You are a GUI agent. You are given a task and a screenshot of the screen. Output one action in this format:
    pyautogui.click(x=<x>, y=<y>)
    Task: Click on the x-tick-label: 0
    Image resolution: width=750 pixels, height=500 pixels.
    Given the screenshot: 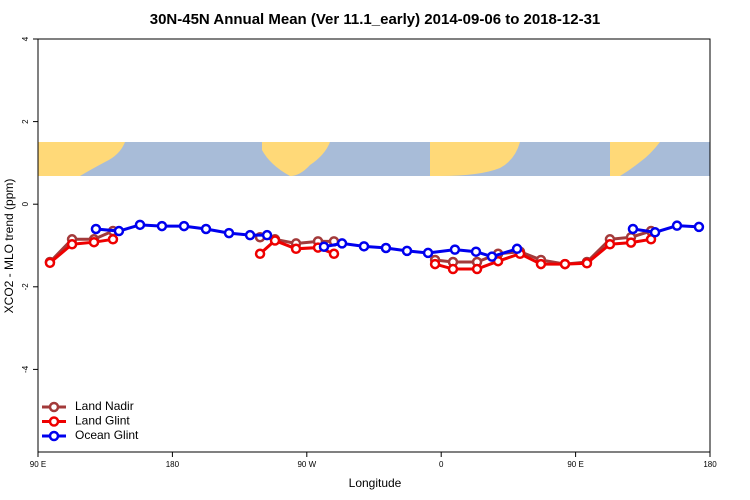 What is the action you would take?
    pyautogui.click(x=441, y=464)
    